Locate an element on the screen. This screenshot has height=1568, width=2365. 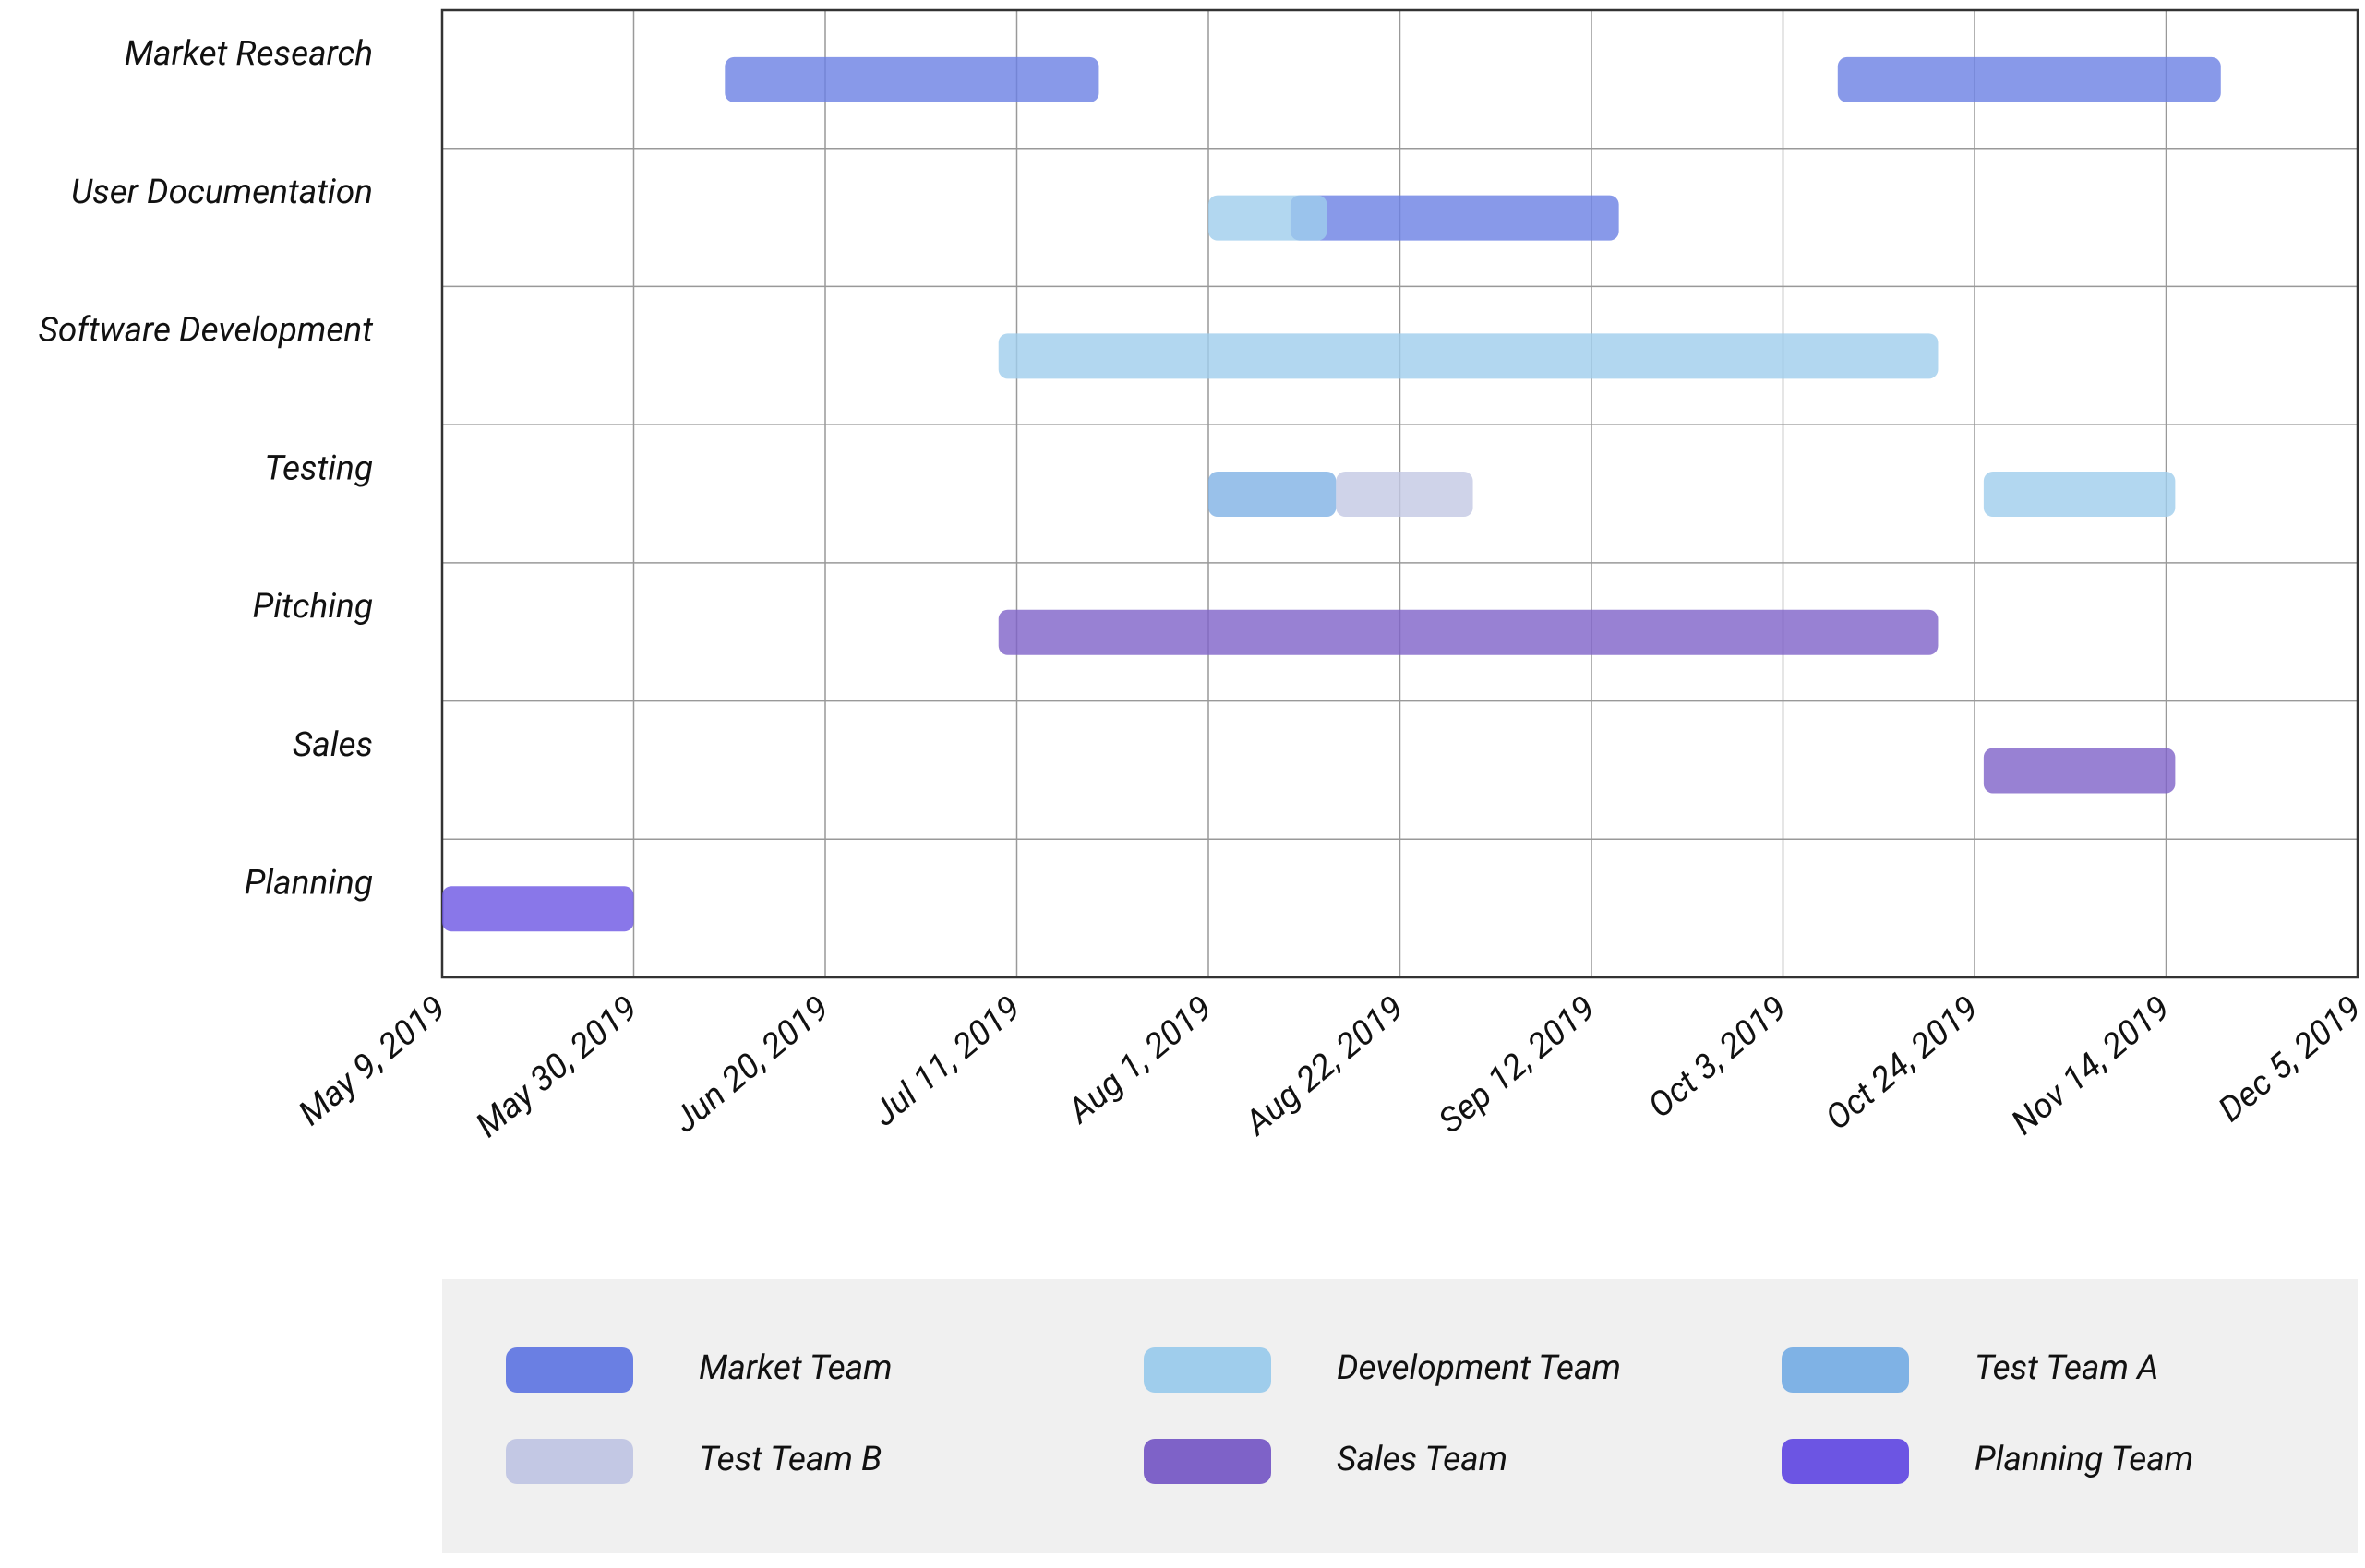
x-tick-label: May 30, 2019 is located at coordinates (557, 1067).